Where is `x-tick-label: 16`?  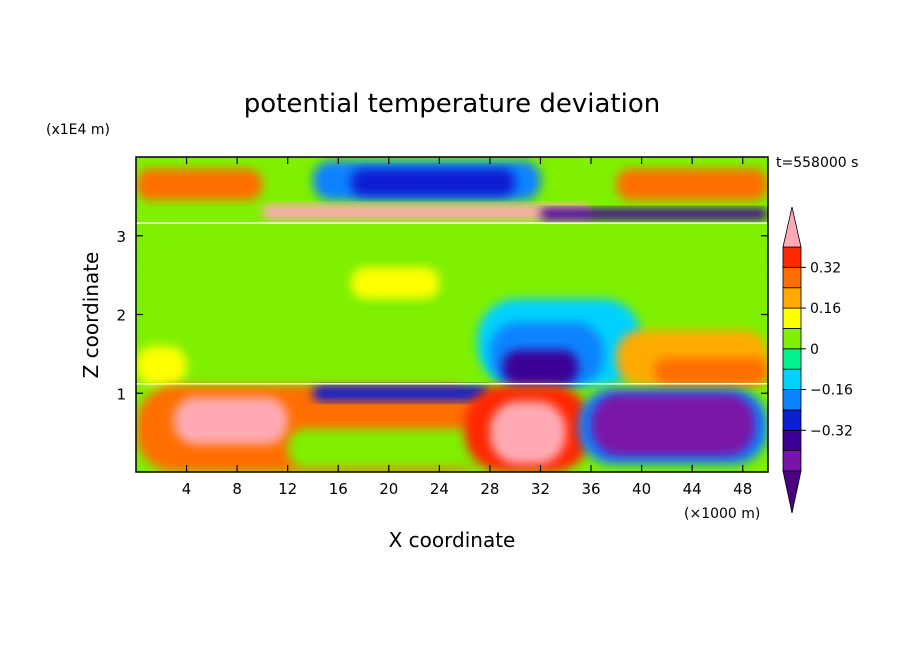
x-tick-label: 16 is located at coordinates (338, 489).